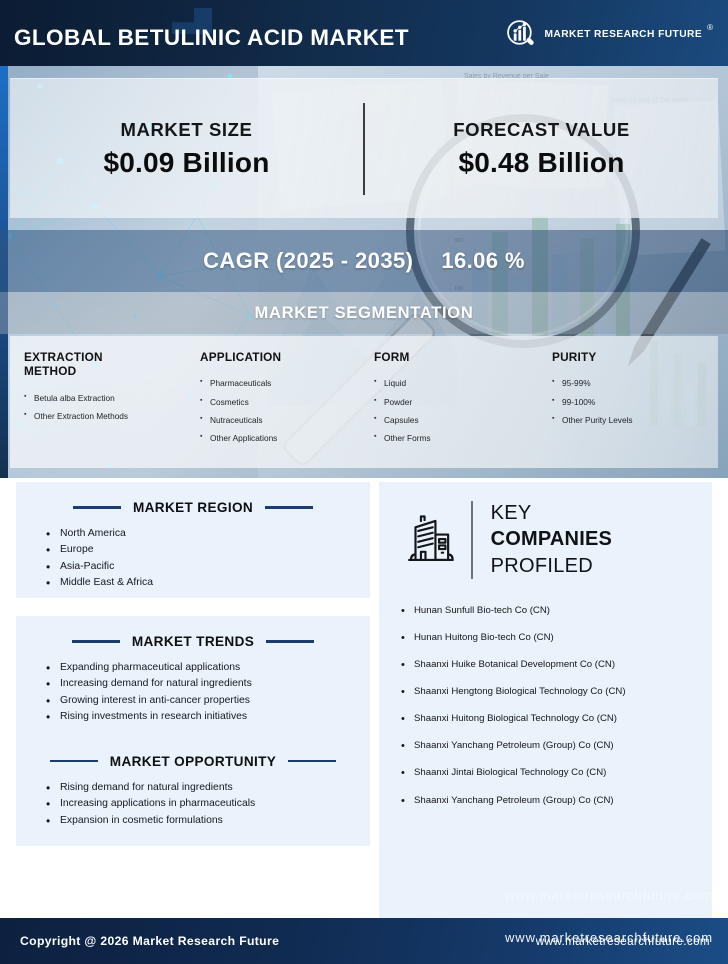 This screenshot has width=728, height=964. What do you see at coordinates (283, 402) in the screenshot?
I see `segment-item: Cosmetics` at bounding box center [283, 402].